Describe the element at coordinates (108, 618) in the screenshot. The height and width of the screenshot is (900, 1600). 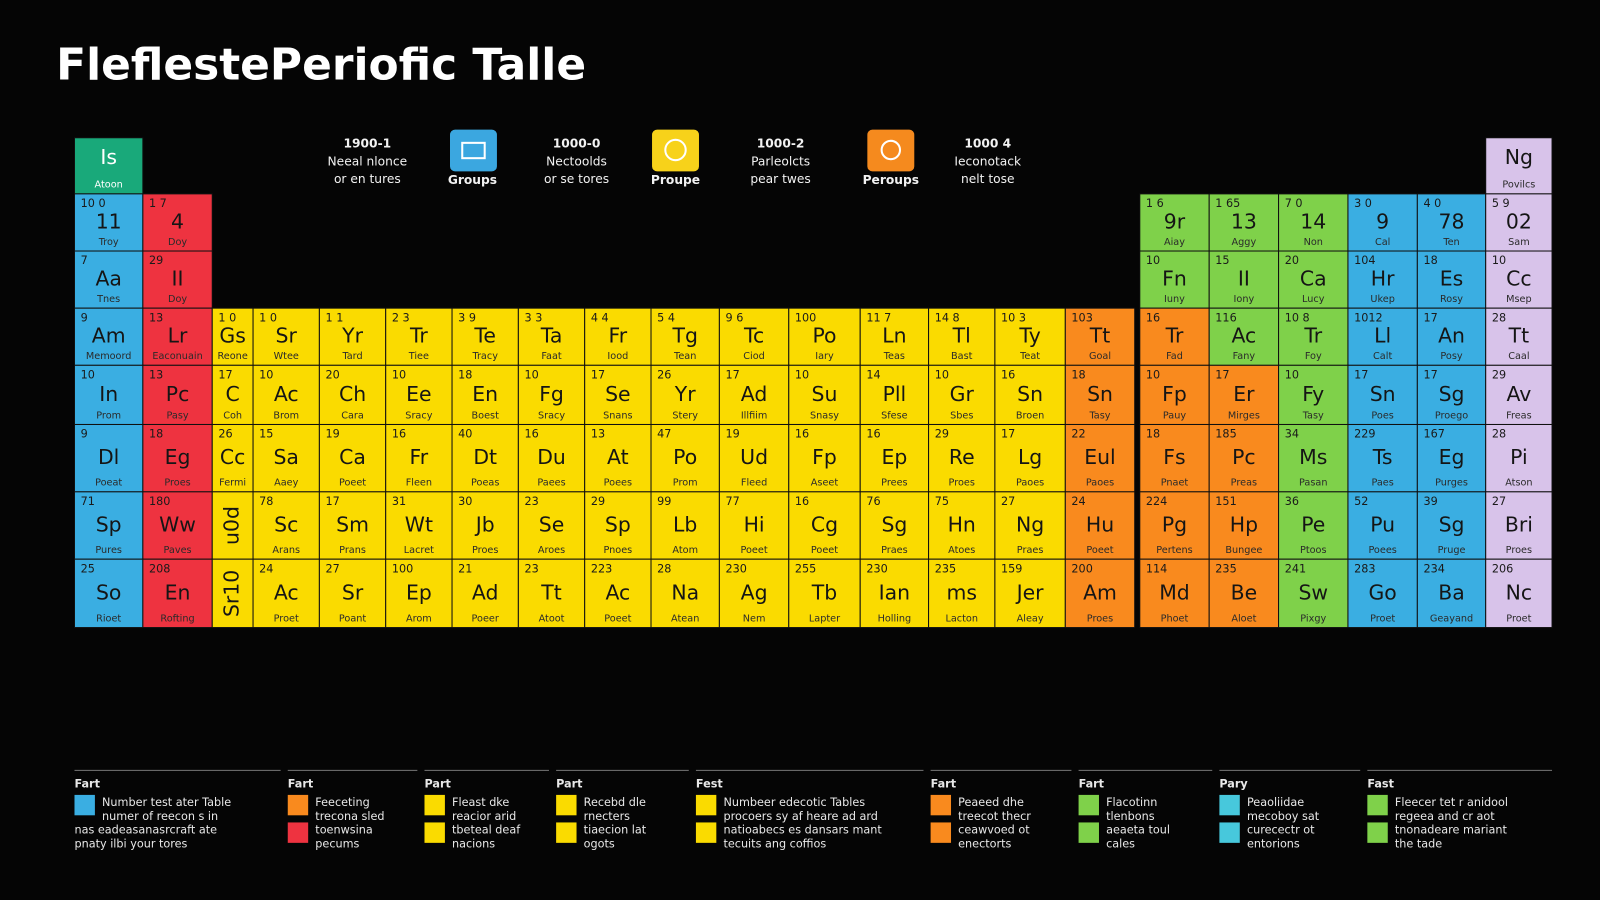
I see `cell-name: Rioet` at that location.